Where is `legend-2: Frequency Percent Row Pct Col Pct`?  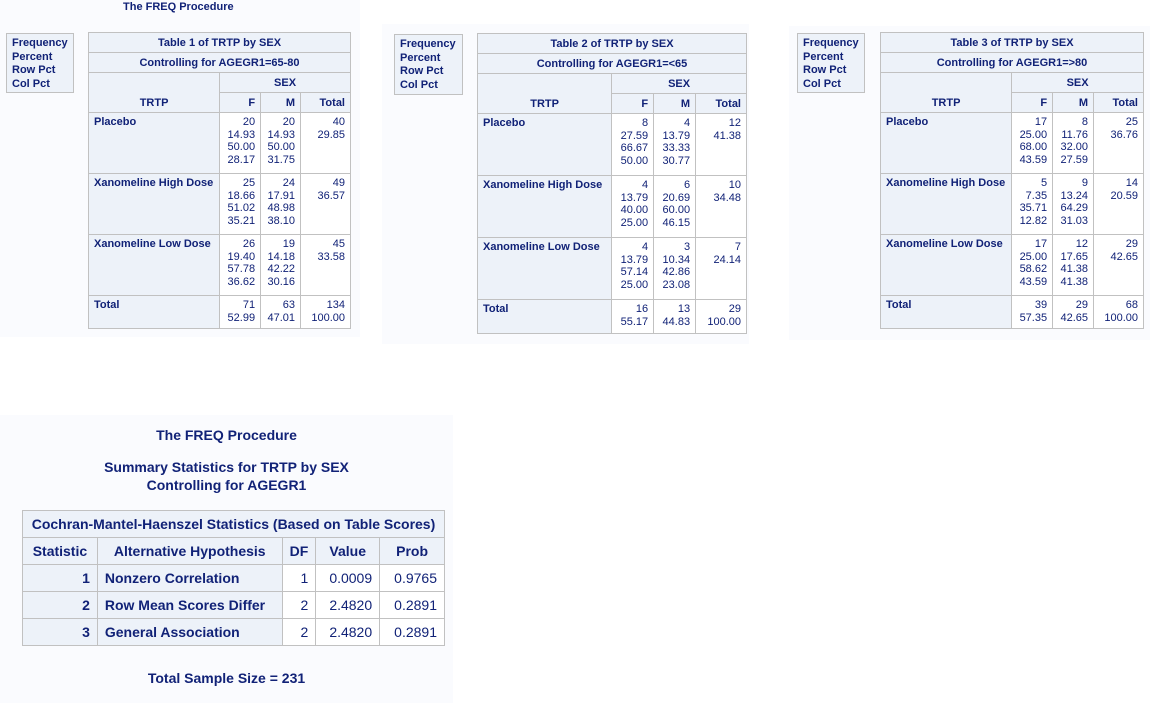 legend-2: Frequency Percent Row Pct Col Pct is located at coordinates (428, 64).